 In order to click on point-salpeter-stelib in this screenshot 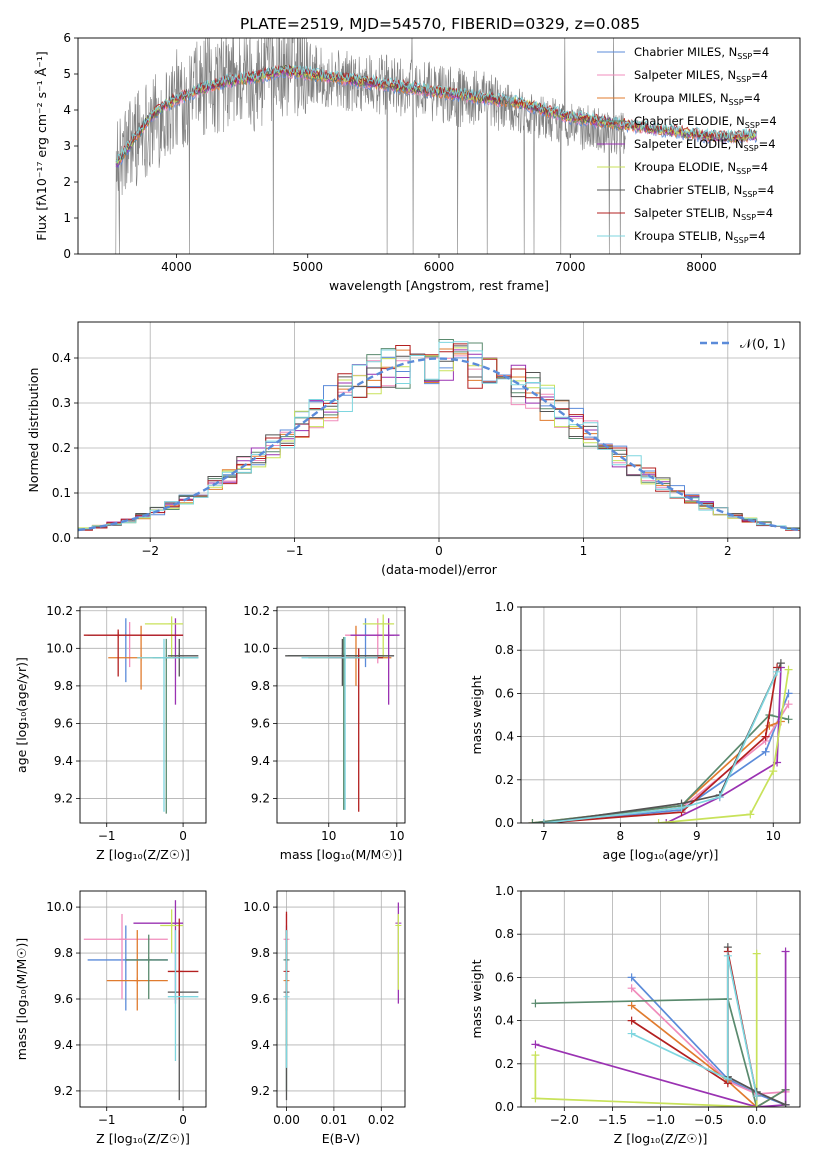, I will do `click(183, 958)`.